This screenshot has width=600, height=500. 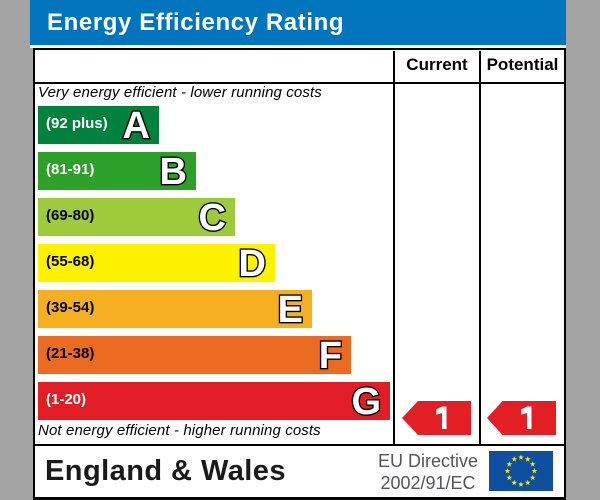 What do you see at coordinates (136, 126) in the screenshot?
I see `svg-text: A` at bounding box center [136, 126].